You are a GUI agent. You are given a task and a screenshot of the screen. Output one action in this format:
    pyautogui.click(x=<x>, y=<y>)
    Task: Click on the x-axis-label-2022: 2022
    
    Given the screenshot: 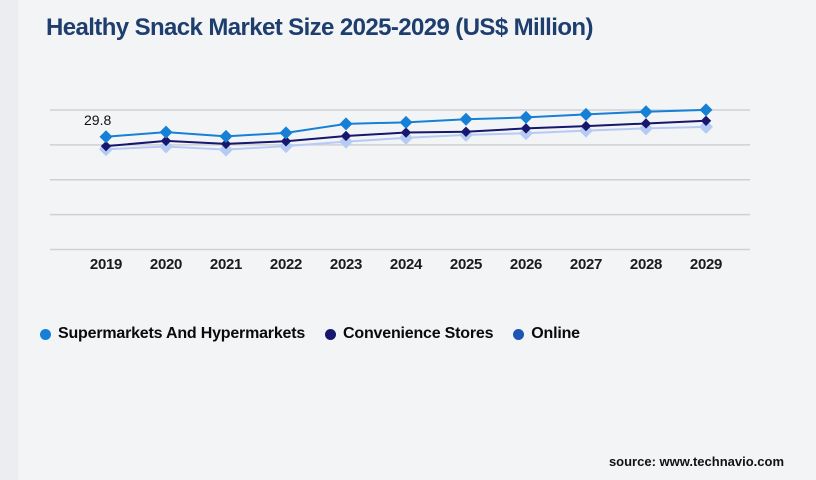 What is the action you would take?
    pyautogui.click(x=286, y=264)
    